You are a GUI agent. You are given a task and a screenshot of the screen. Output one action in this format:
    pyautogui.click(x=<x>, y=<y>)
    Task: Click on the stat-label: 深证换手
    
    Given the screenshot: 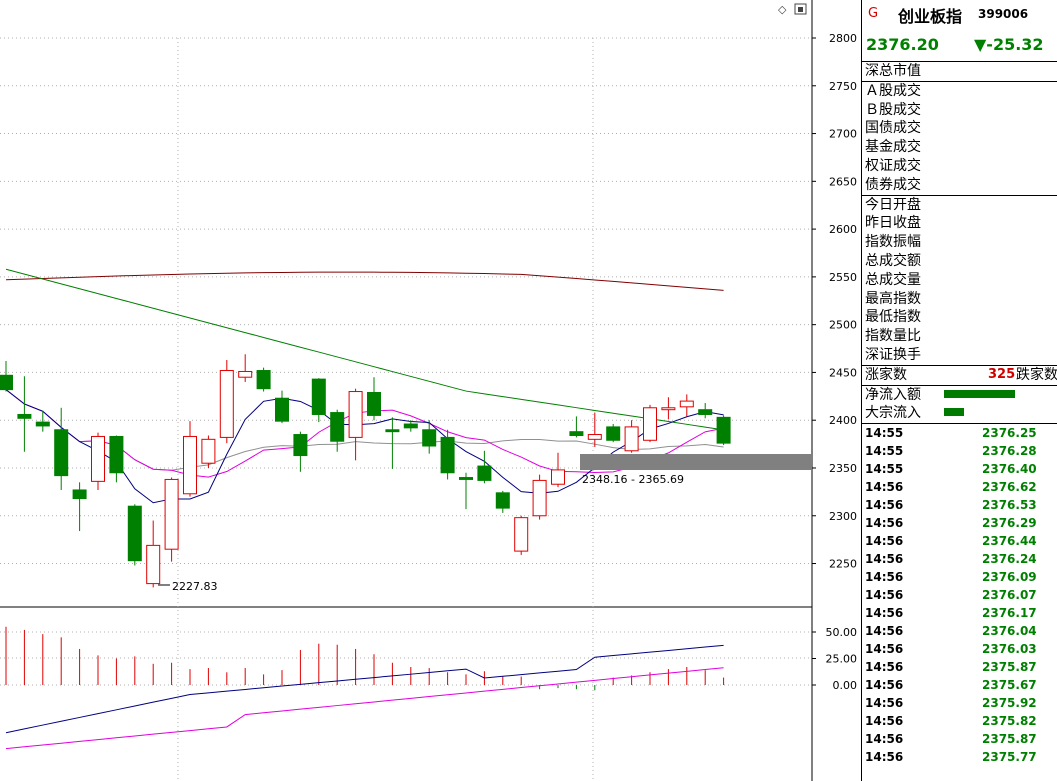 What is the action you would take?
    pyautogui.click(x=893, y=354)
    